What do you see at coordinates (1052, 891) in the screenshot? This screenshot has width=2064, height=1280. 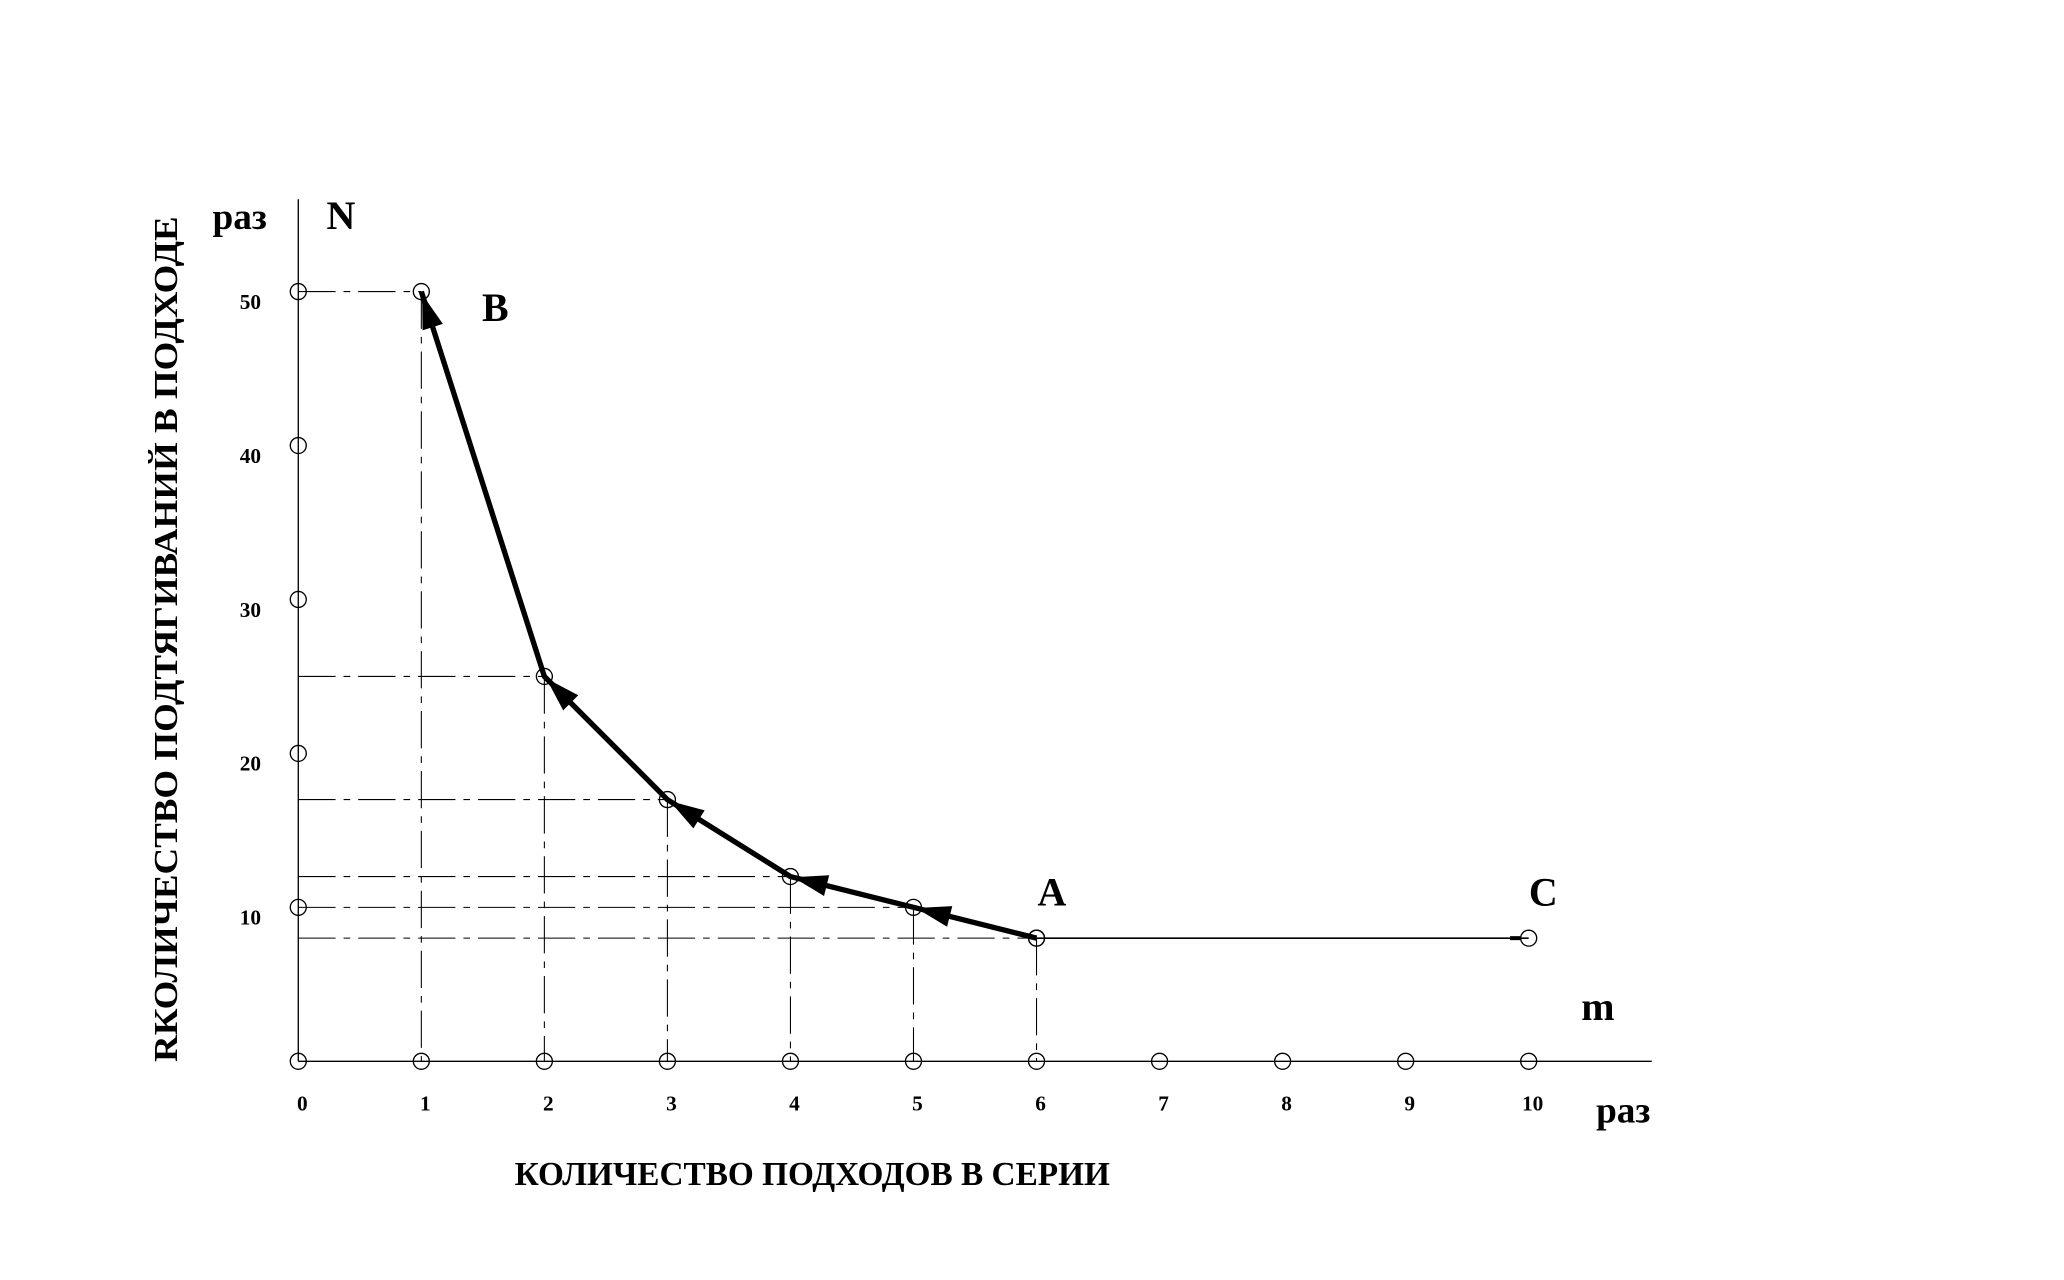 I see `point-label: A` at bounding box center [1052, 891].